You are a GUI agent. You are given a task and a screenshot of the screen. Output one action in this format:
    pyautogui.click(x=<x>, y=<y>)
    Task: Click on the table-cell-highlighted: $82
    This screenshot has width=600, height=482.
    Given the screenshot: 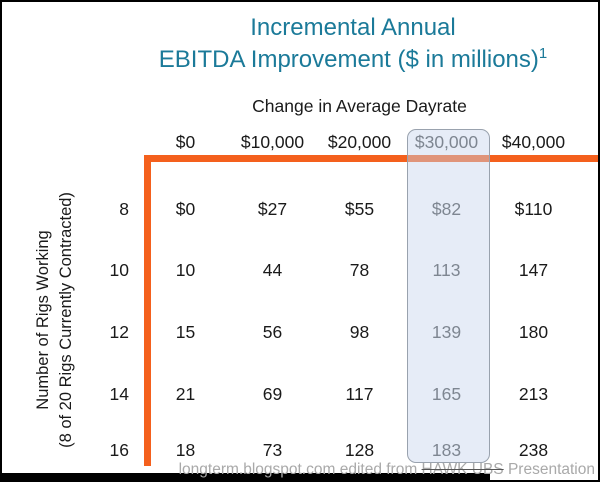 What is the action you would take?
    pyautogui.click(x=446, y=209)
    